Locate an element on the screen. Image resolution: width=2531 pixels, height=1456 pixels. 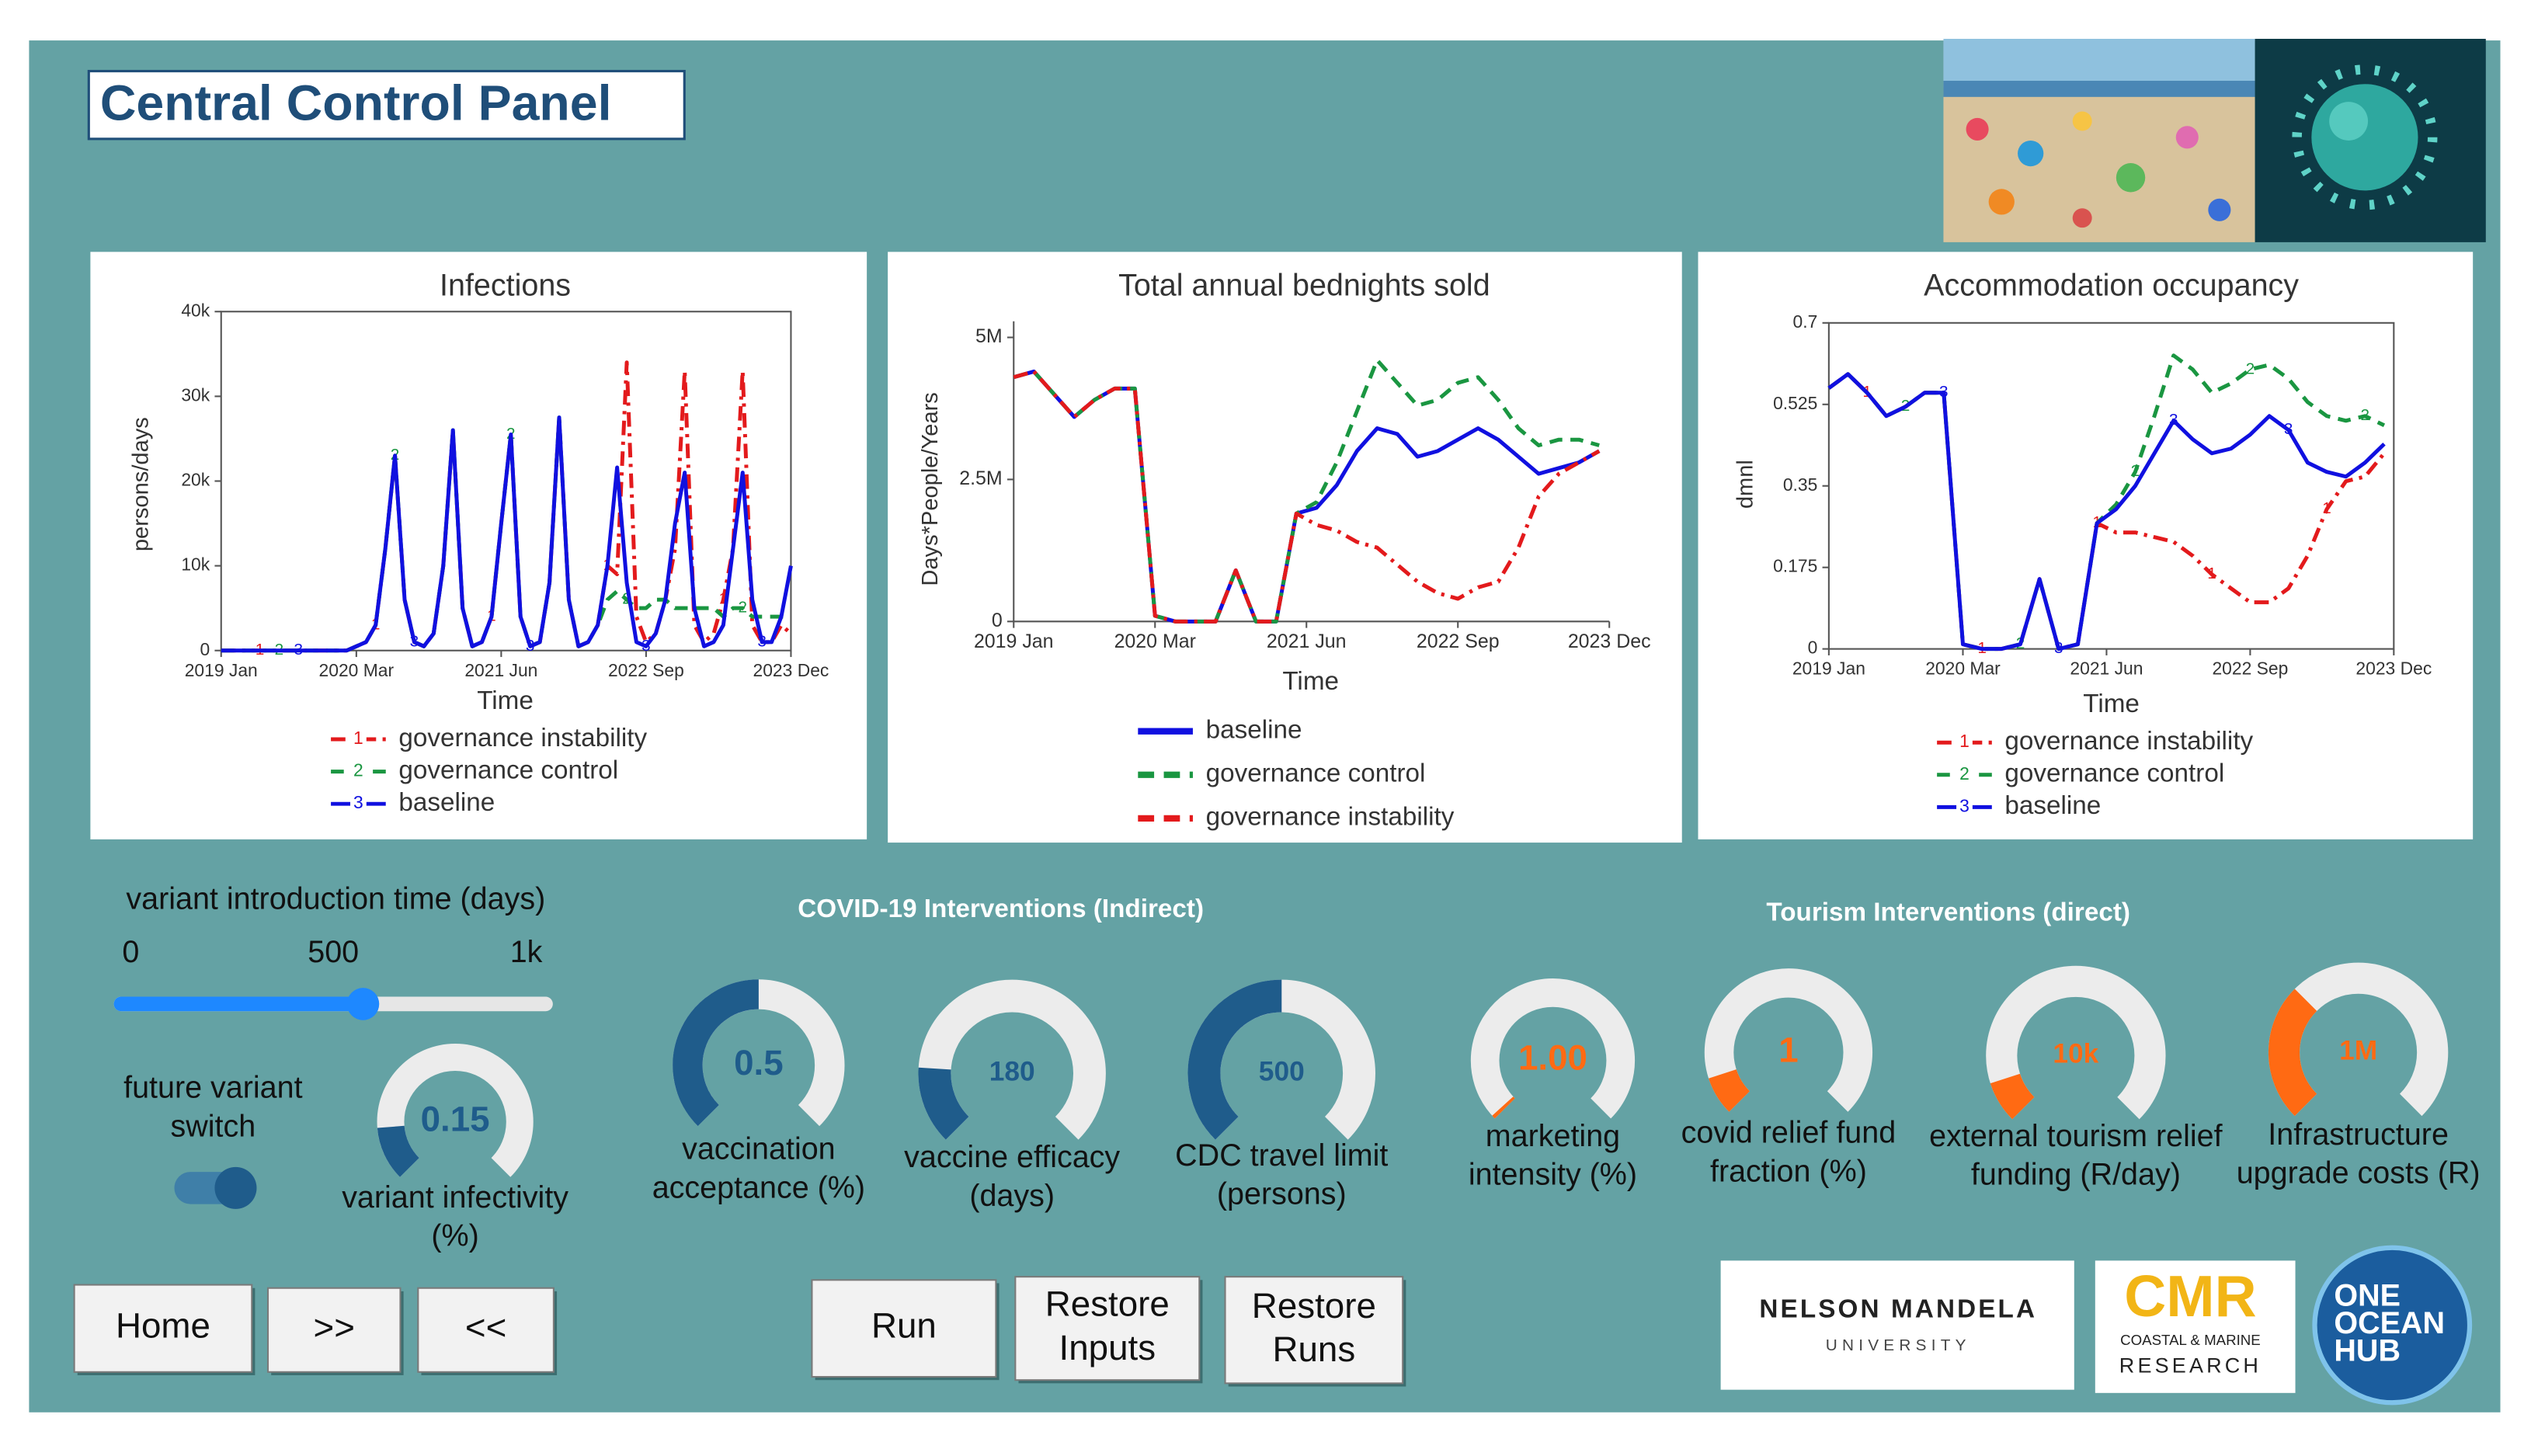
y-tick-label: 30k is located at coordinates (195, 395).